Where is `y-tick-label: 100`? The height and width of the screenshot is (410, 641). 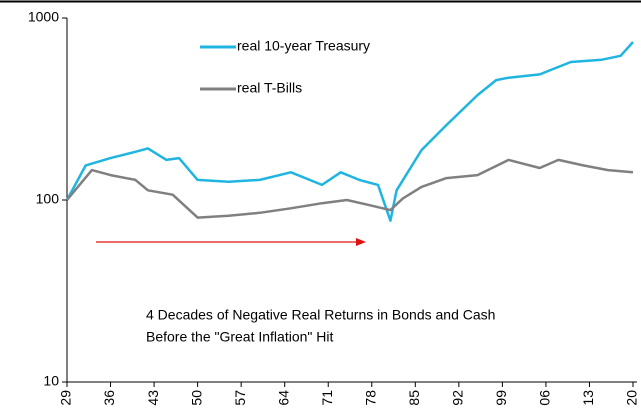 y-tick-label: 100 is located at coordinates (48, 199).